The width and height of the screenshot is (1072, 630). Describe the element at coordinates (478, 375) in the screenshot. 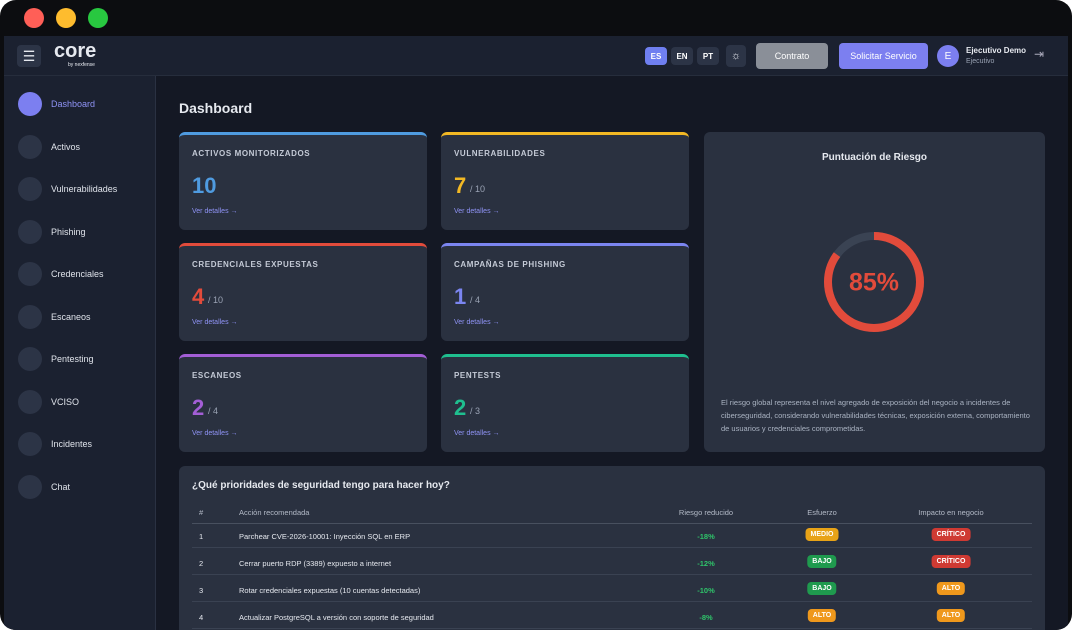

I see `card-title: PENTESTS` at that location.